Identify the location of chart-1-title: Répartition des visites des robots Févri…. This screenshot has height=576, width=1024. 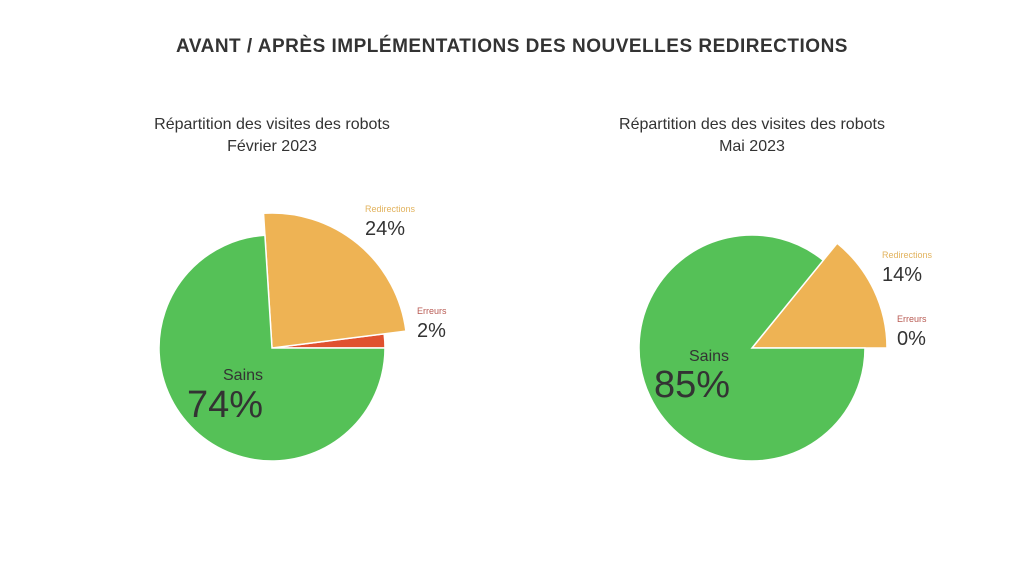
(272, 136).